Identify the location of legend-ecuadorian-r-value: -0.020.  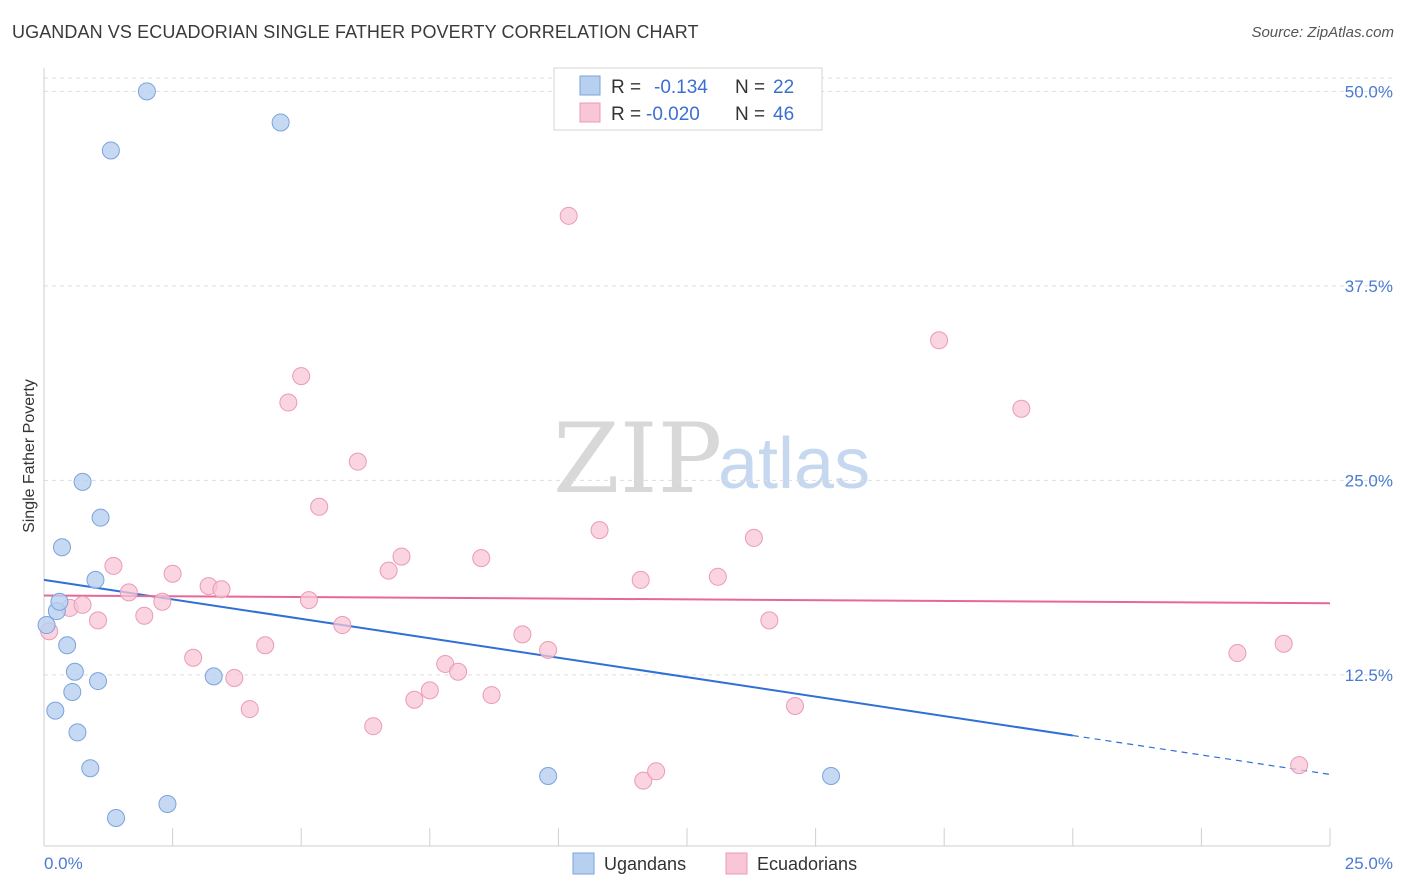
(673, 114).